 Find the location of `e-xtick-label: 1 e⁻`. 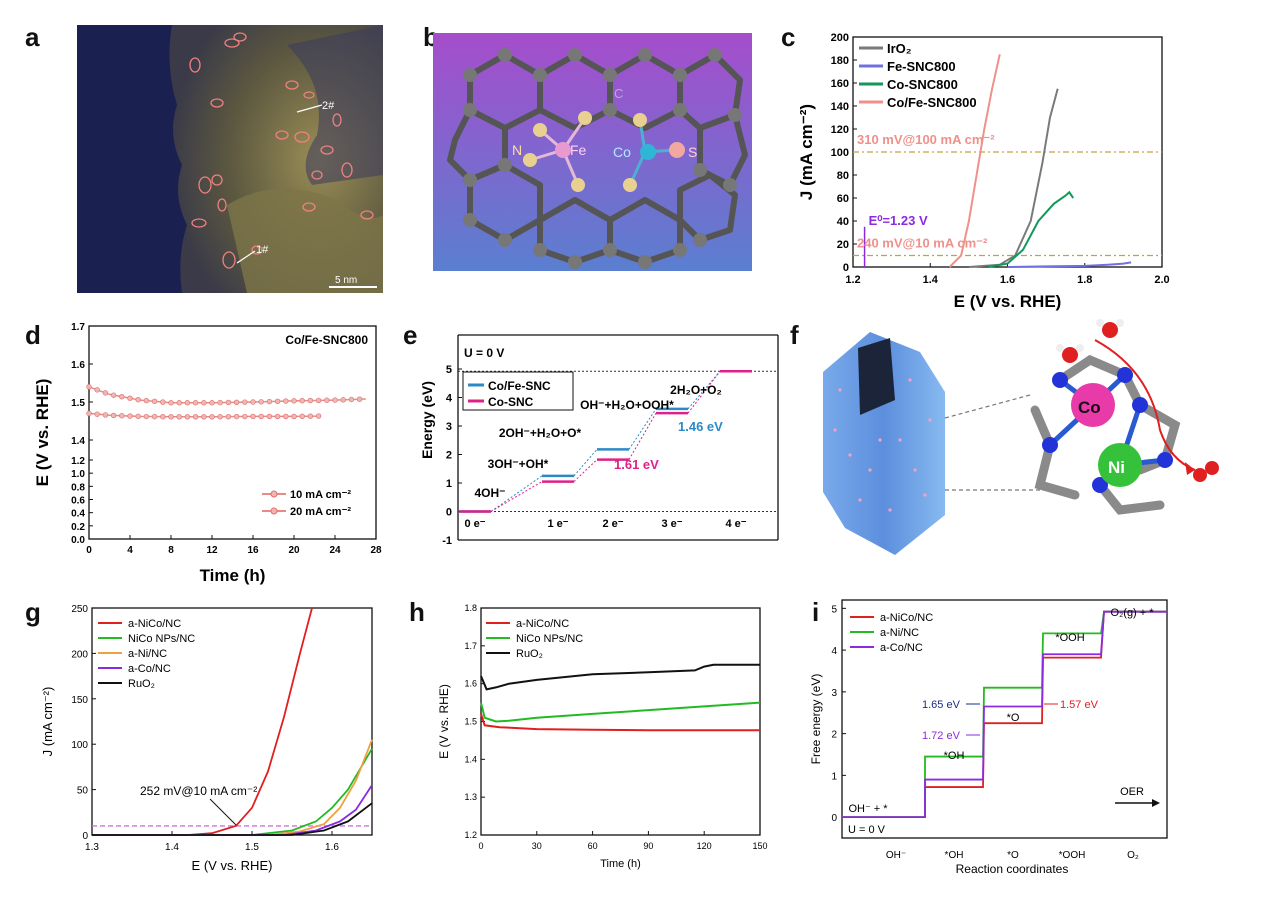

e-xtick-label: 1 e⁻ is located at coordinates (557, 524).